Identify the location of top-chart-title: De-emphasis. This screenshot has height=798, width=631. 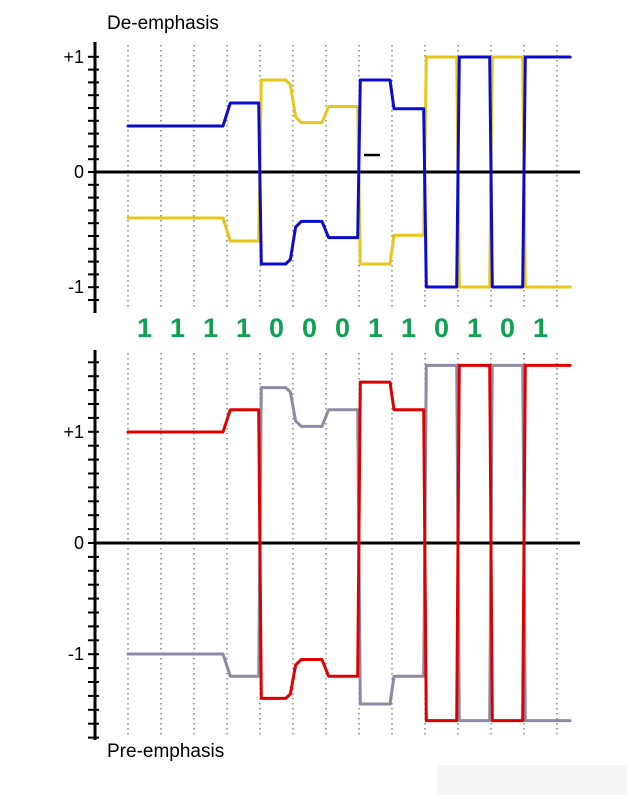
(163, 23).